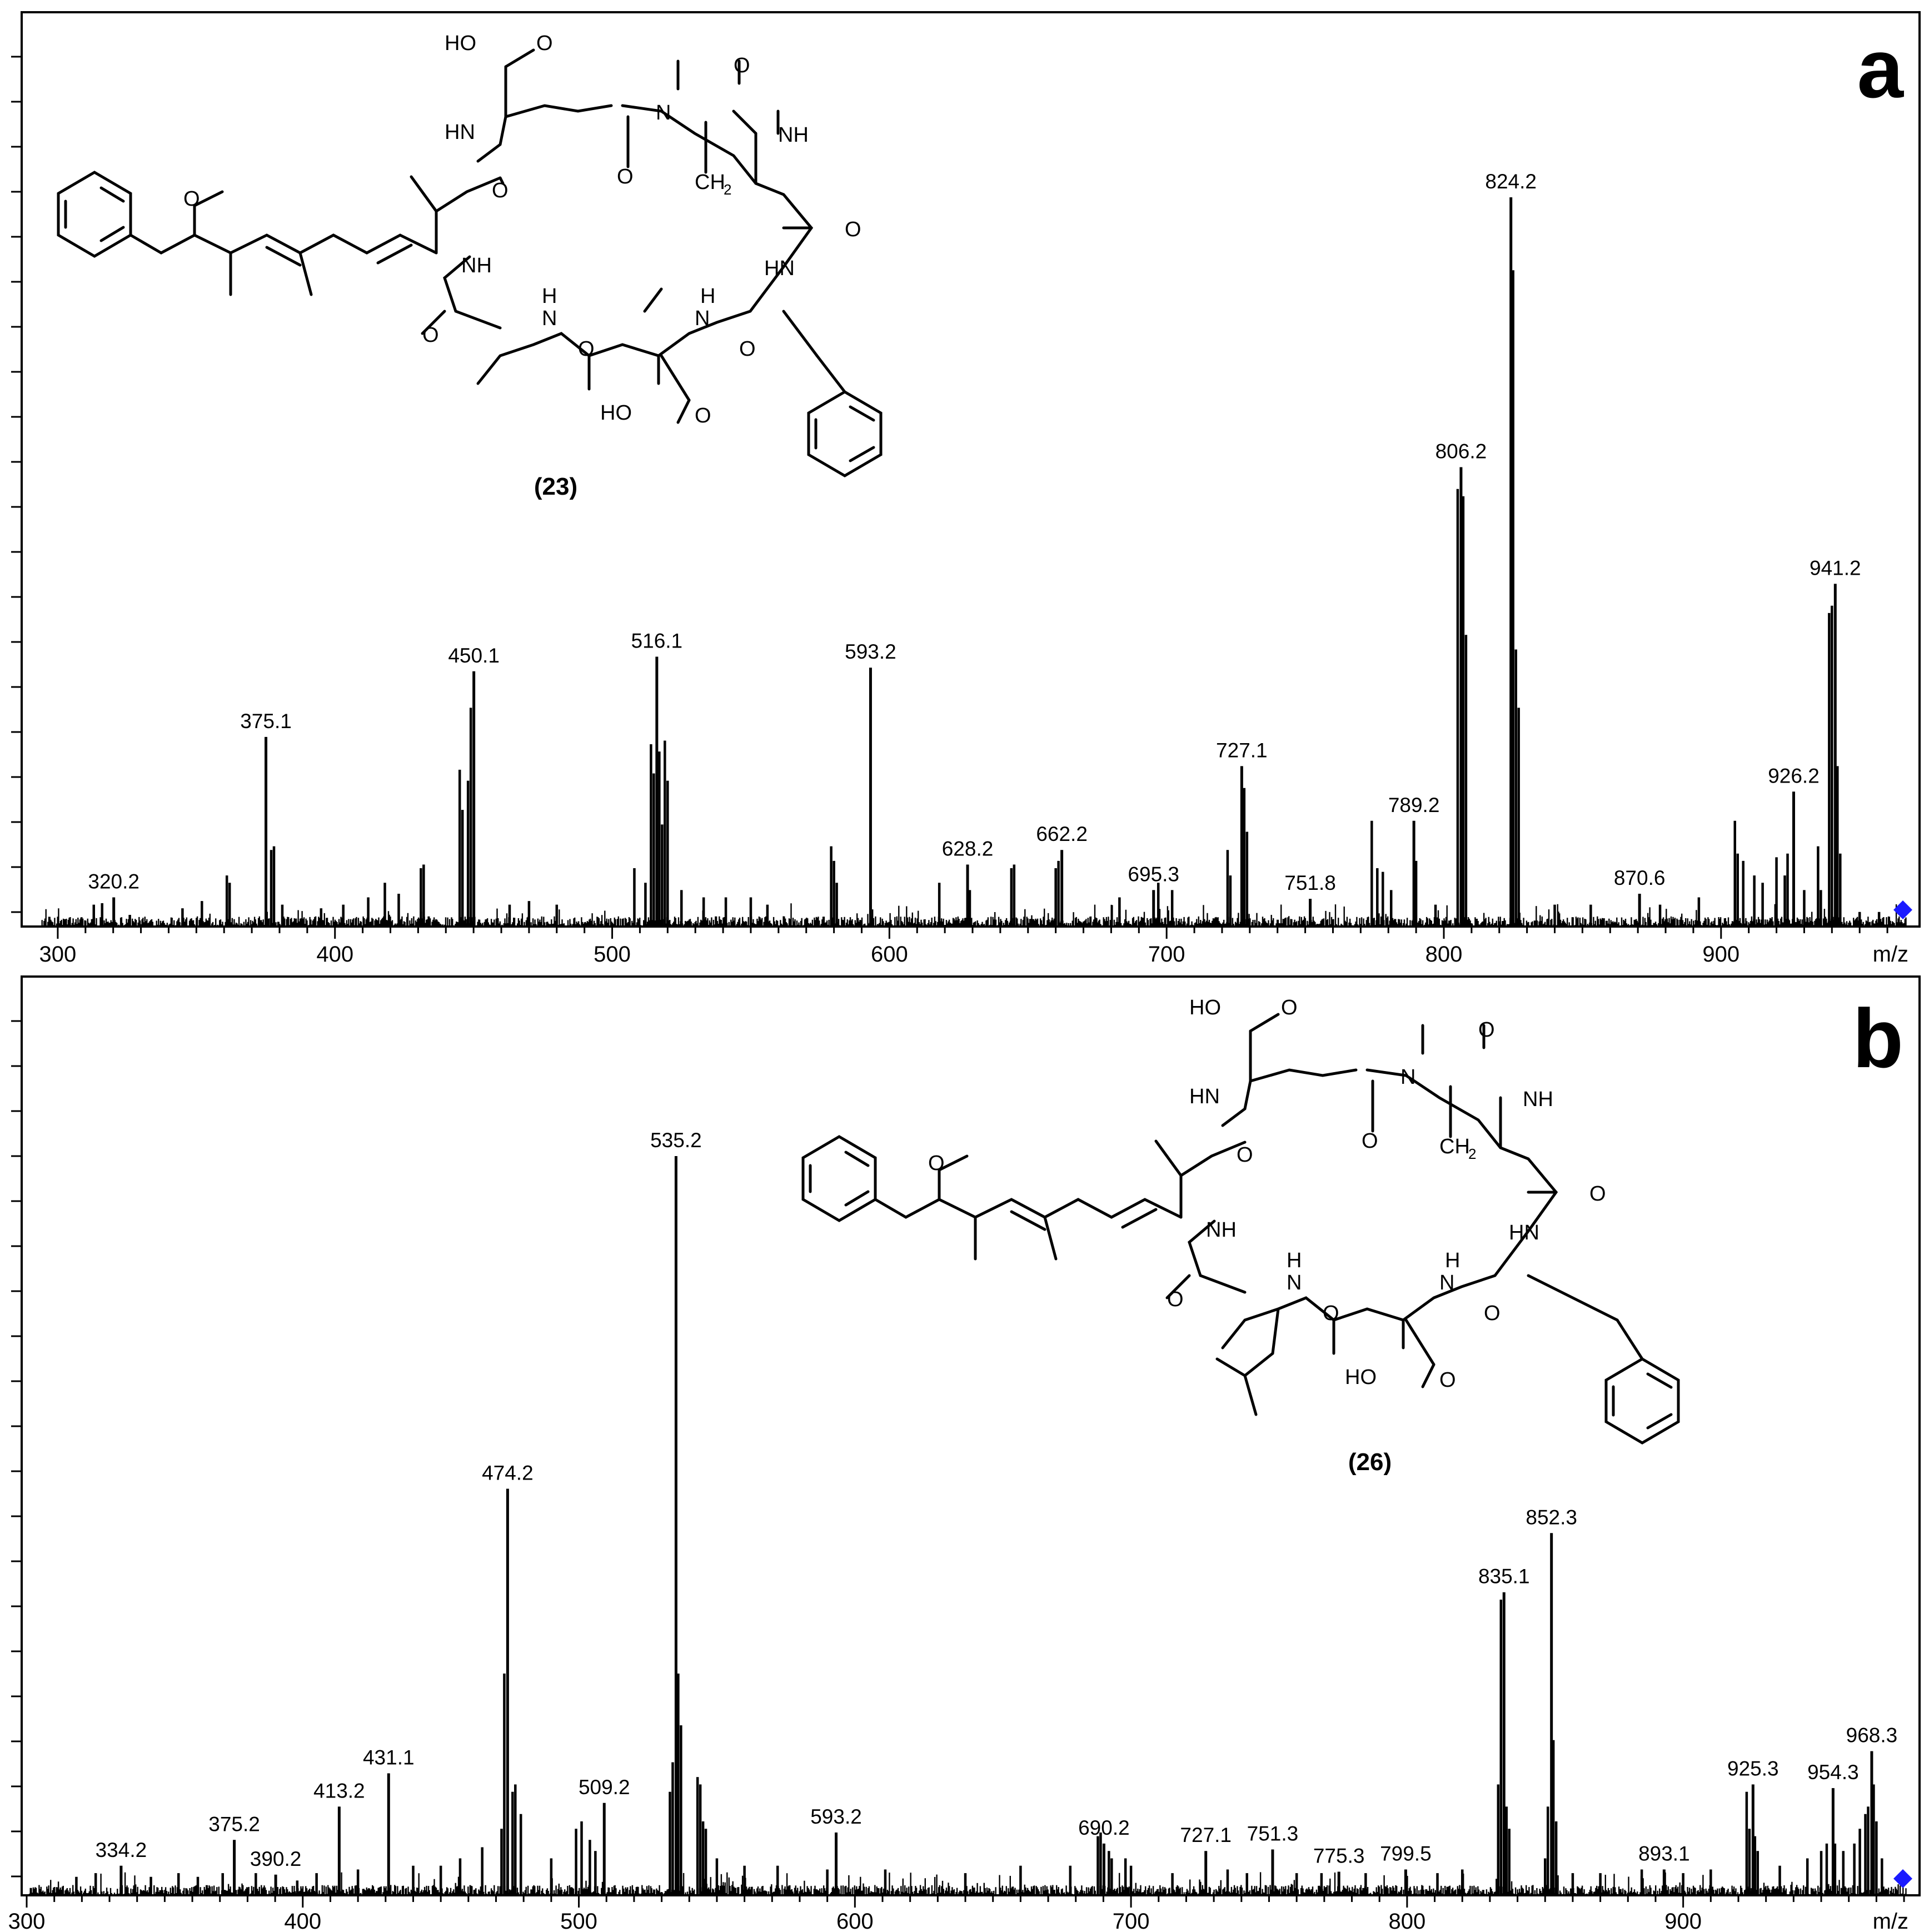 The width and height of the screenshot is (1929, 1932). Describe the element at coordinates (1753, 1769) in the screenshot. I see `peak-label: 925.3` at that location.